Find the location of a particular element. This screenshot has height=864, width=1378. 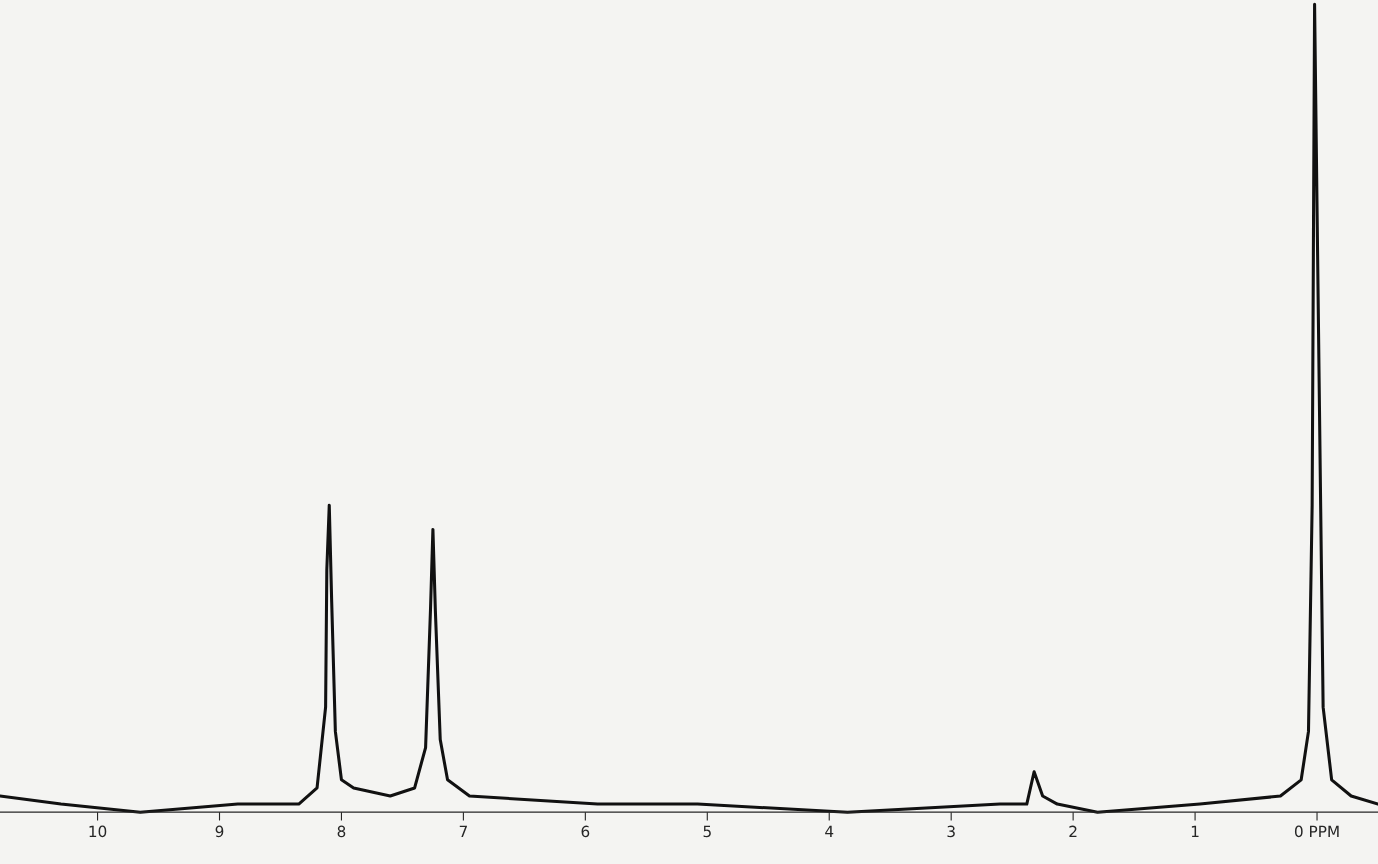

x-tick-label: 0 PPM is located at coordinates (1316, 831).